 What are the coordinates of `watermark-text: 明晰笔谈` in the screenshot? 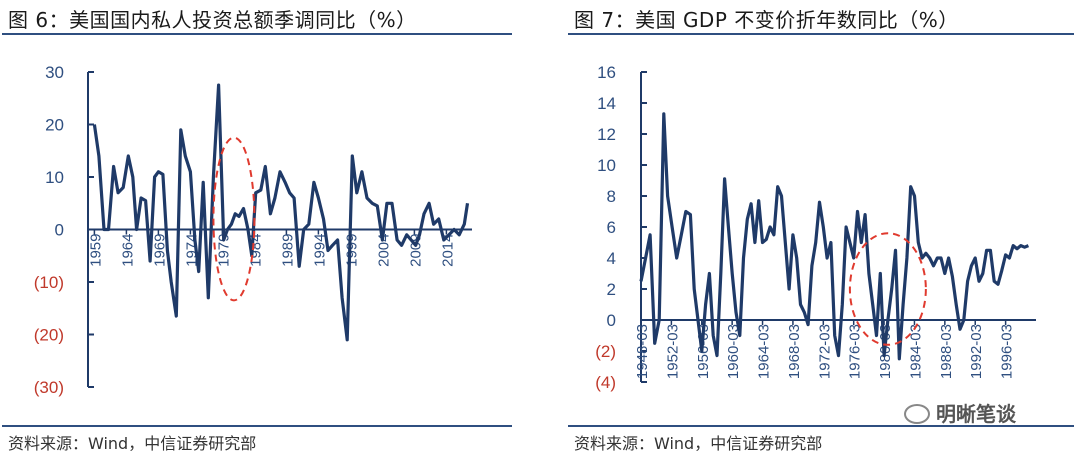 It's located at (976, 414).